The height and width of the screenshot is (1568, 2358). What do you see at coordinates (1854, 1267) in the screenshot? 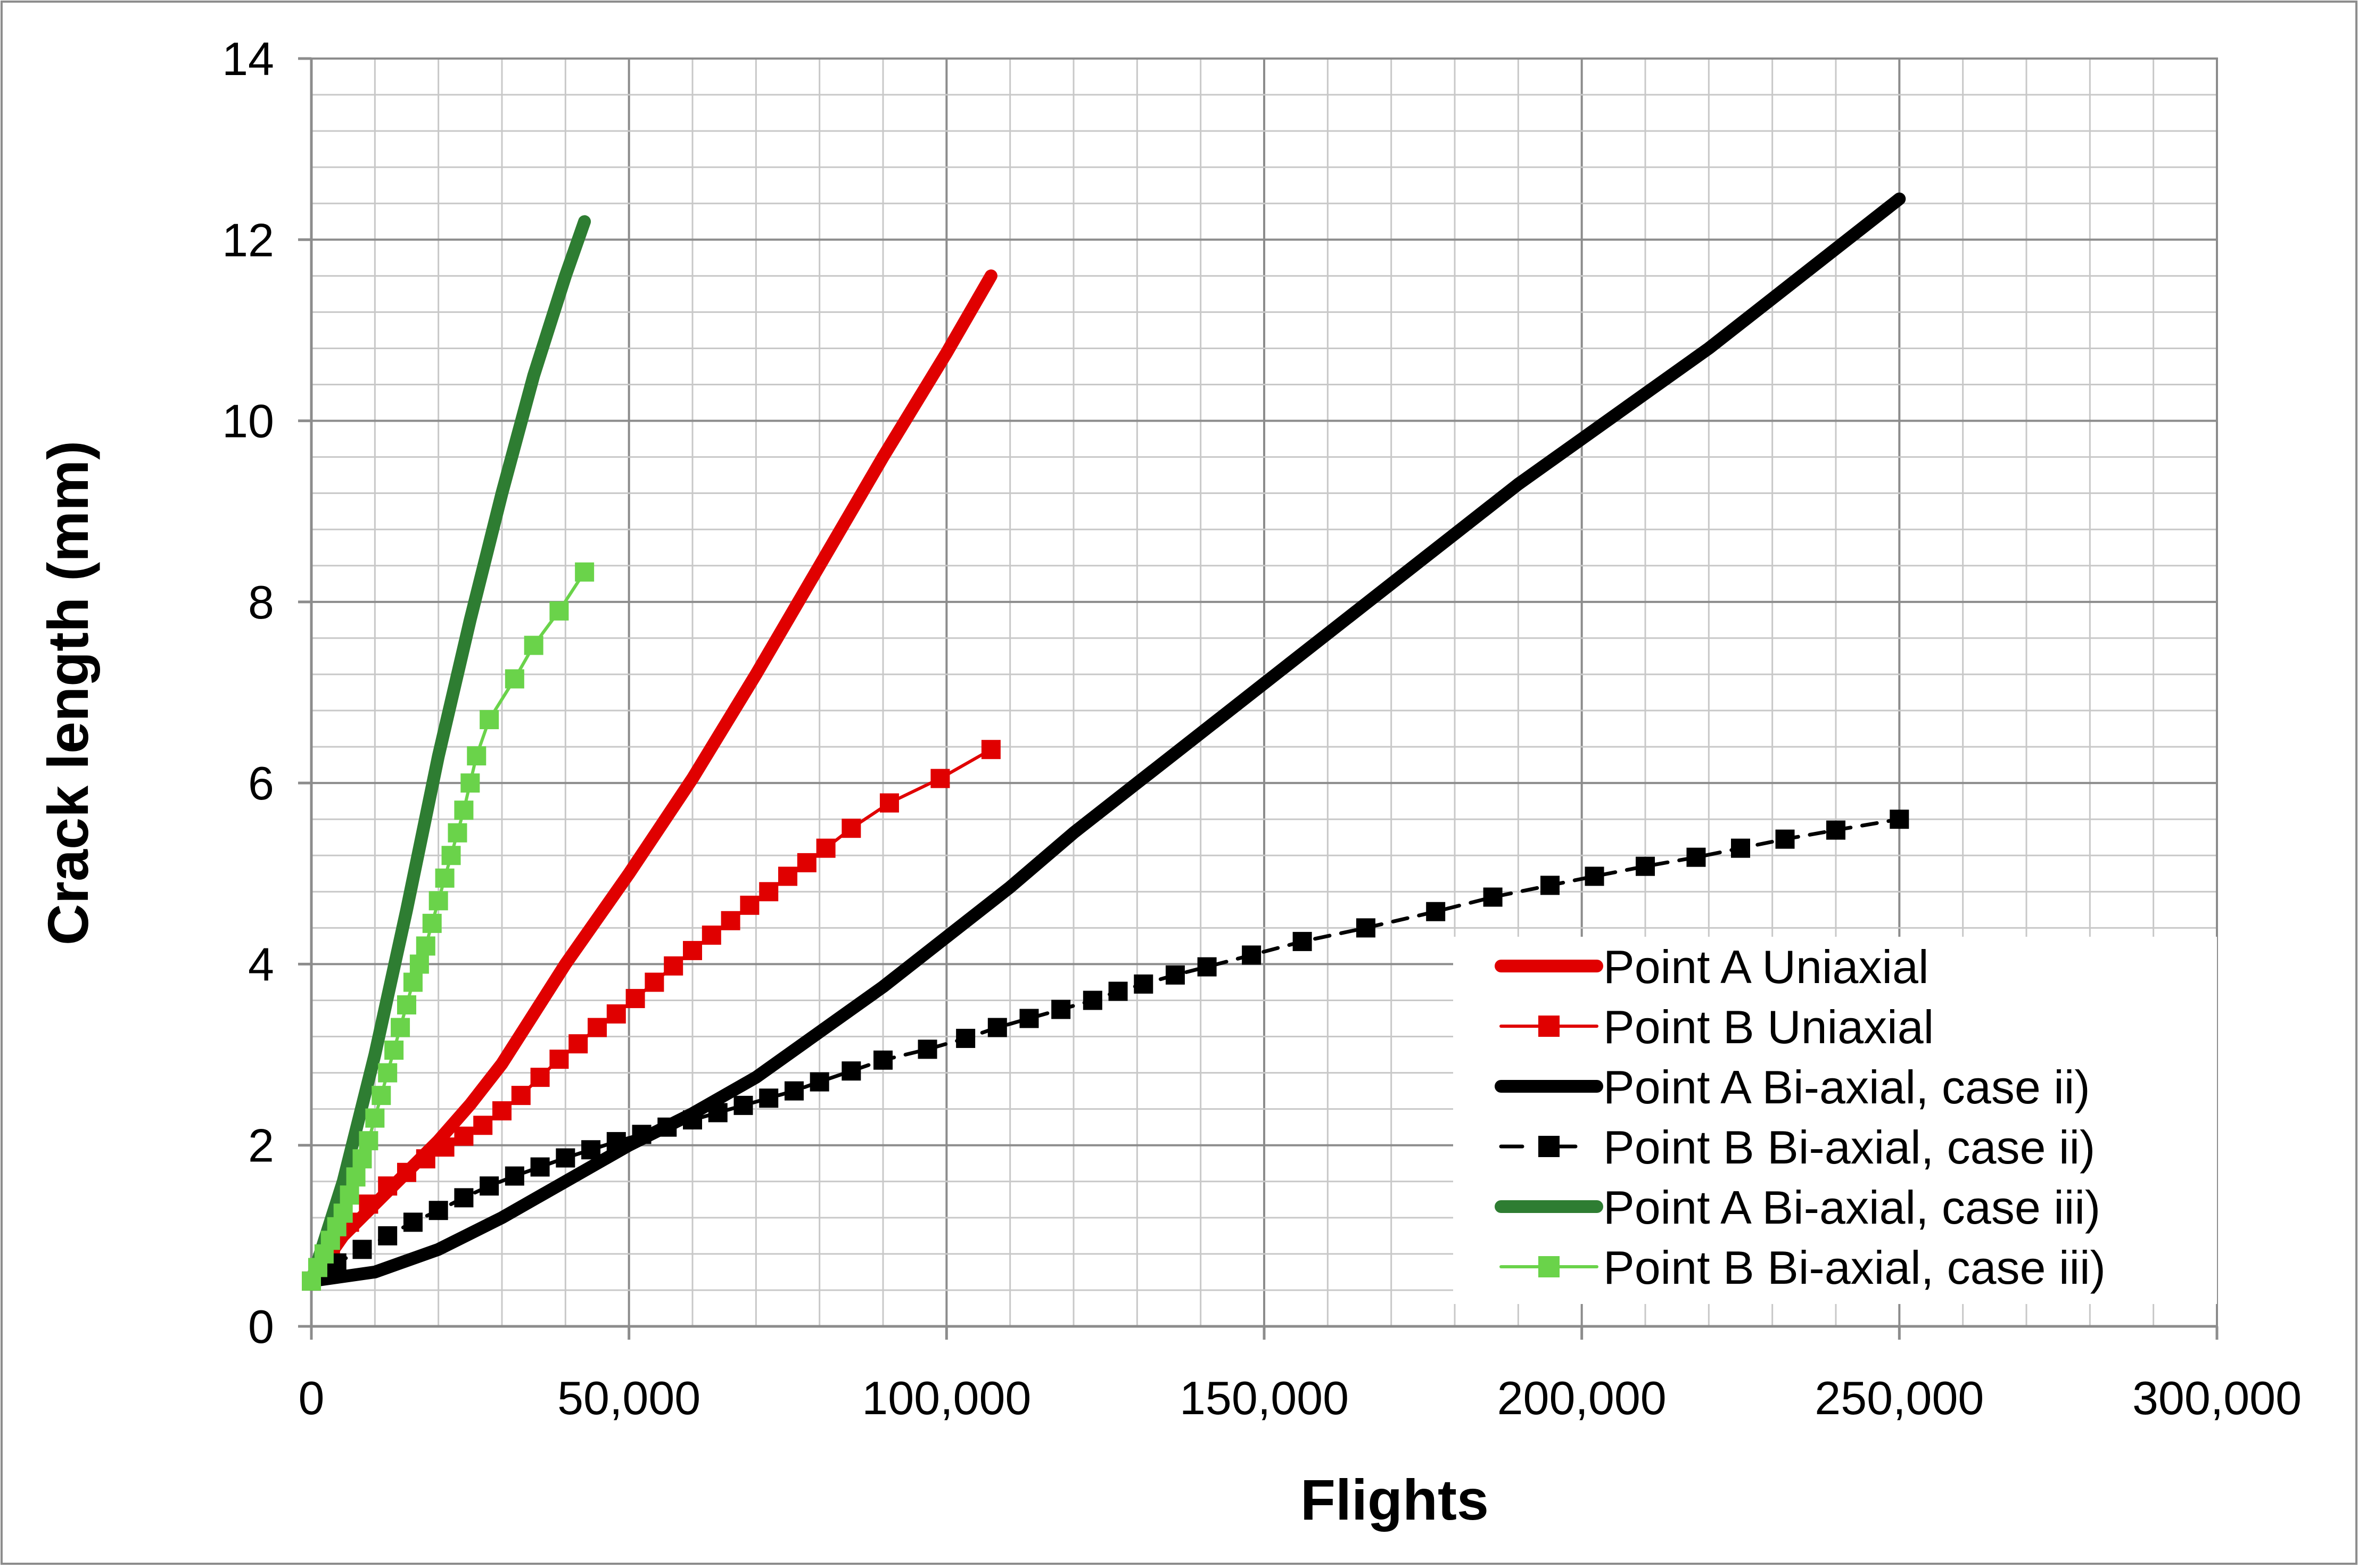
I see `legend-label: Point B Bi-axial, case iii)` at bounding box center [1854, 1267].